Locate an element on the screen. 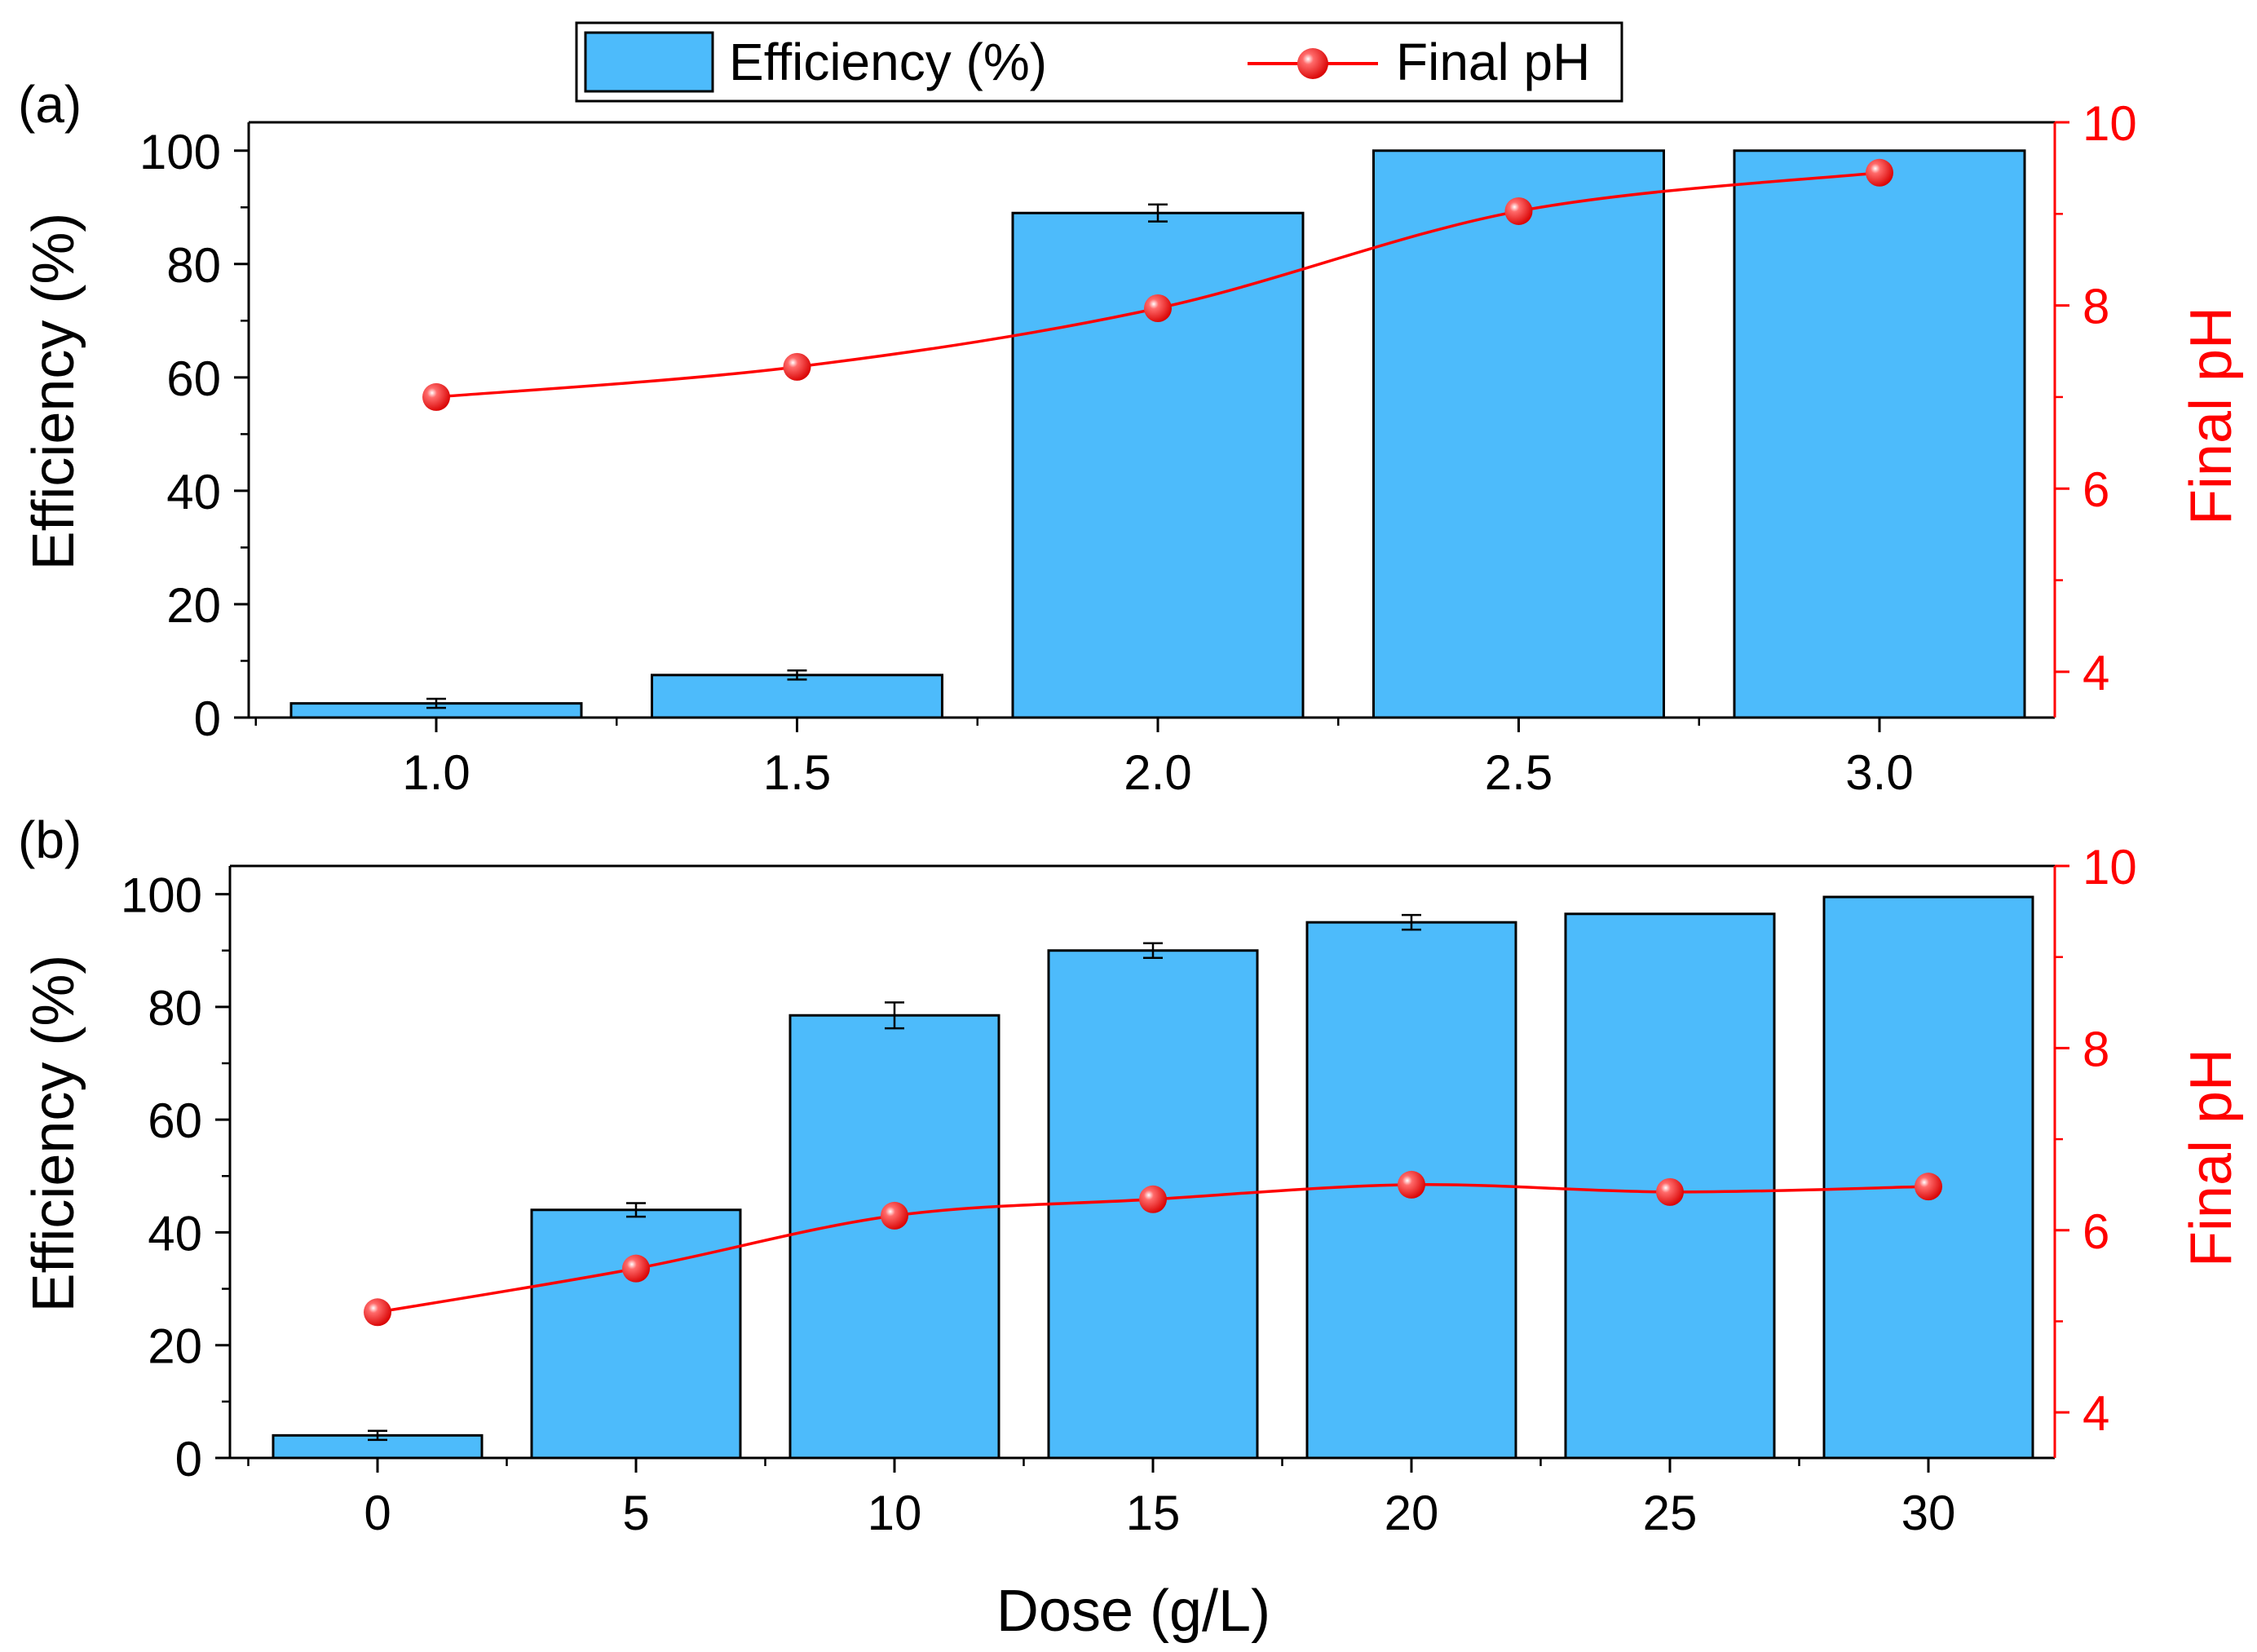 The width and height of the screenshot is (2257, 1652). panel-b-label: (b) is located at coordinates (50, 840).